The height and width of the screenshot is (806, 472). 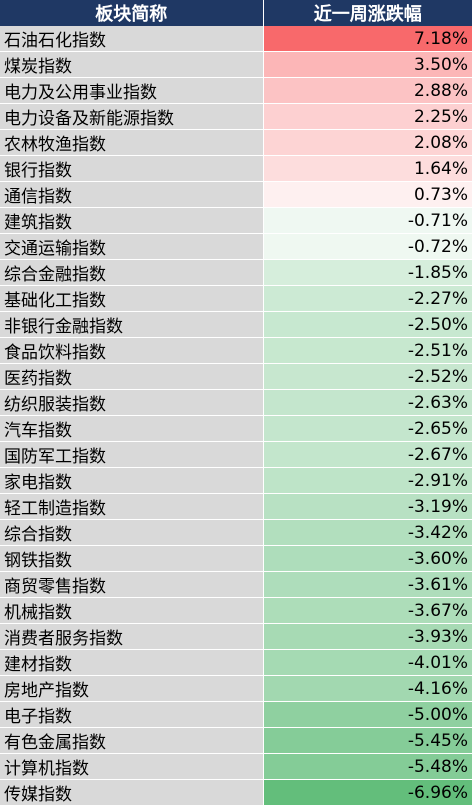 What do you see at coordinates (367, 194) in the screenshot?
I see `weekly-change-cell: 0.73%` at bounding box center [367, 194].